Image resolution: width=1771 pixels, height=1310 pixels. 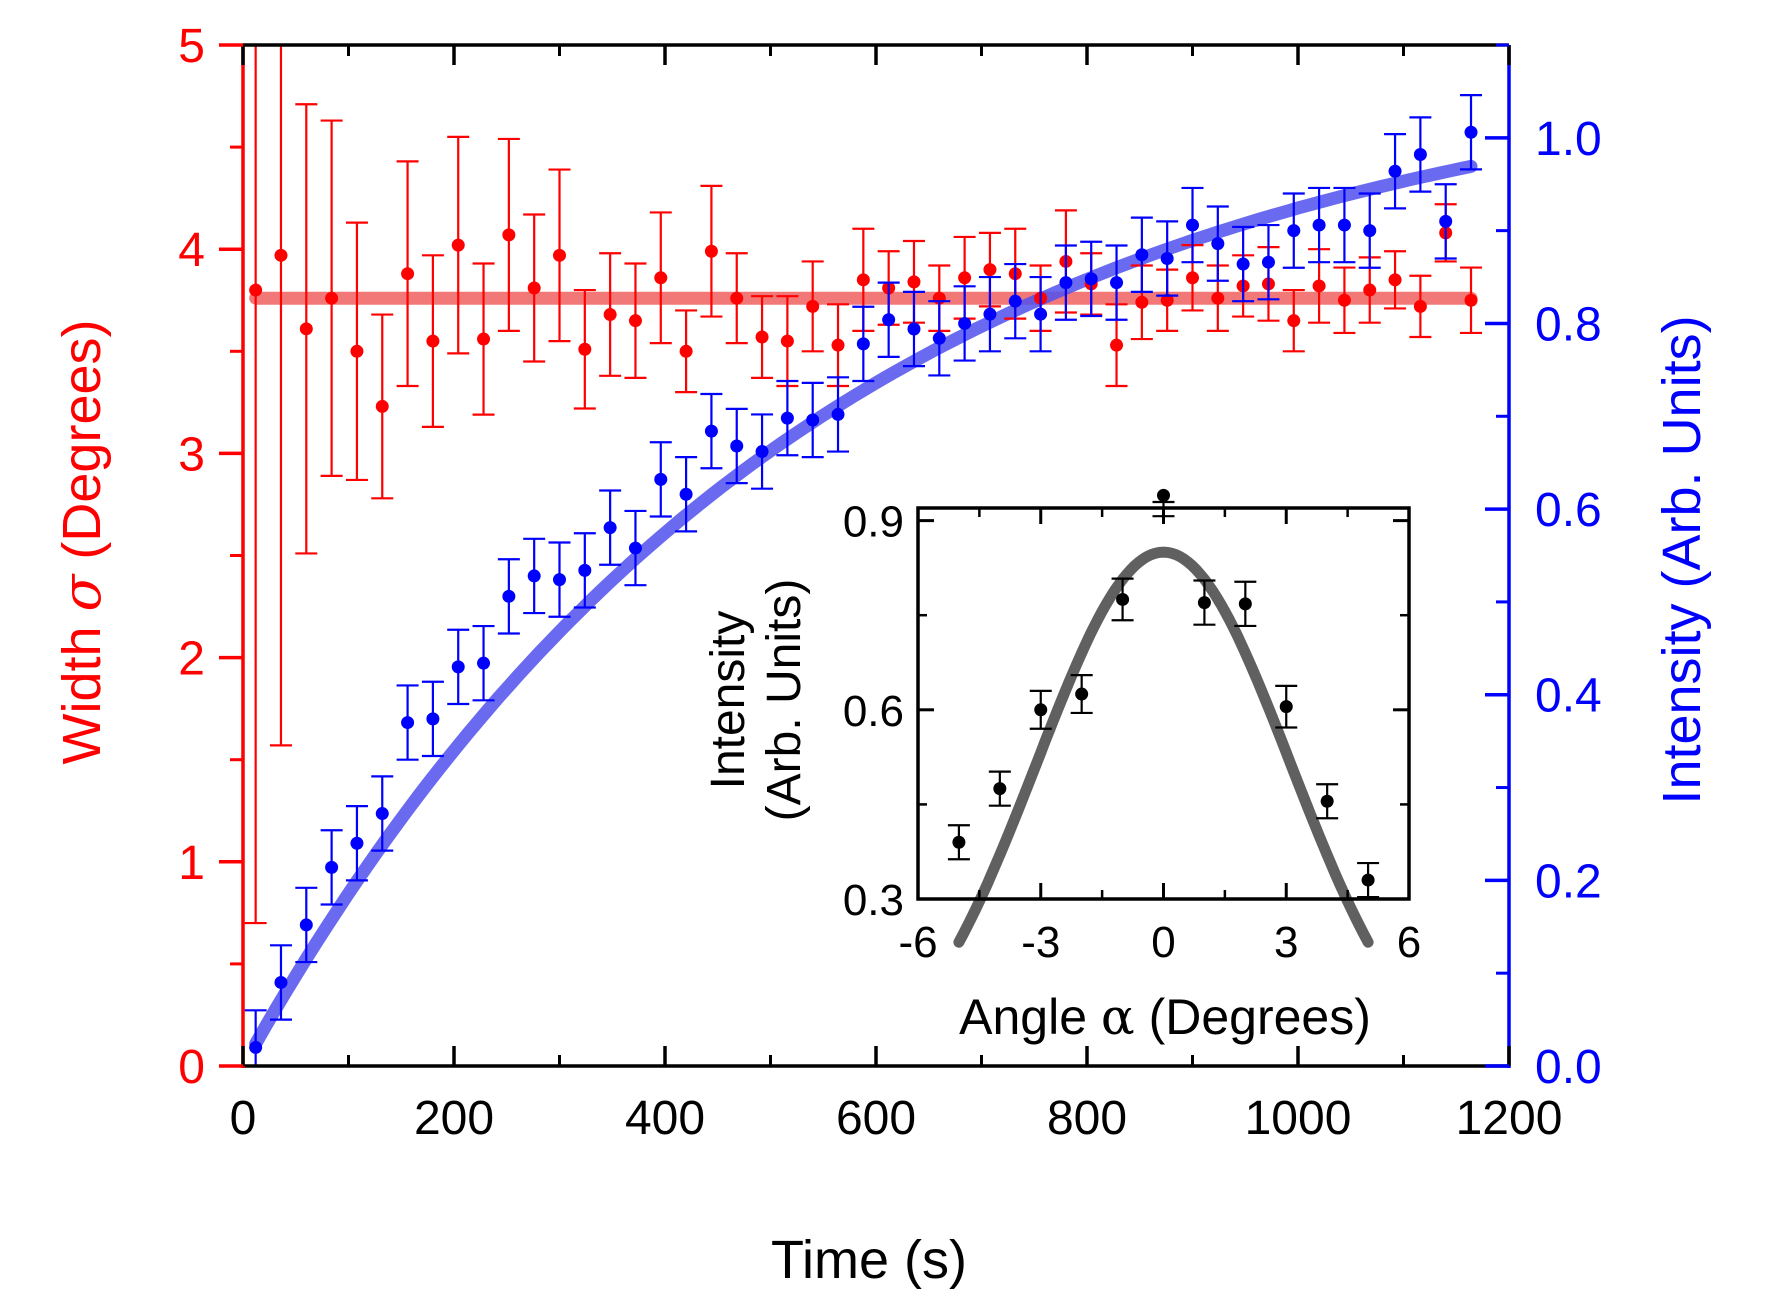 I want to click on inset-data-points, so click(x=1163, y=693).